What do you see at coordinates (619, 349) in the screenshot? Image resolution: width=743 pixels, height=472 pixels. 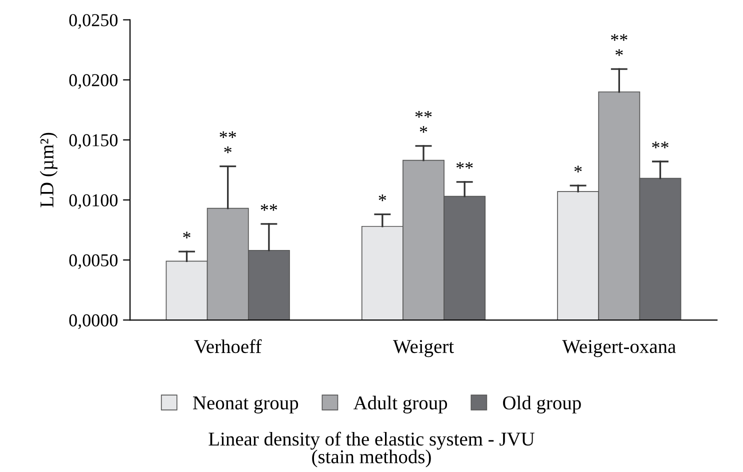 I see `x-tick-label: Weigert-oxana` at bounding box center [619, 349].